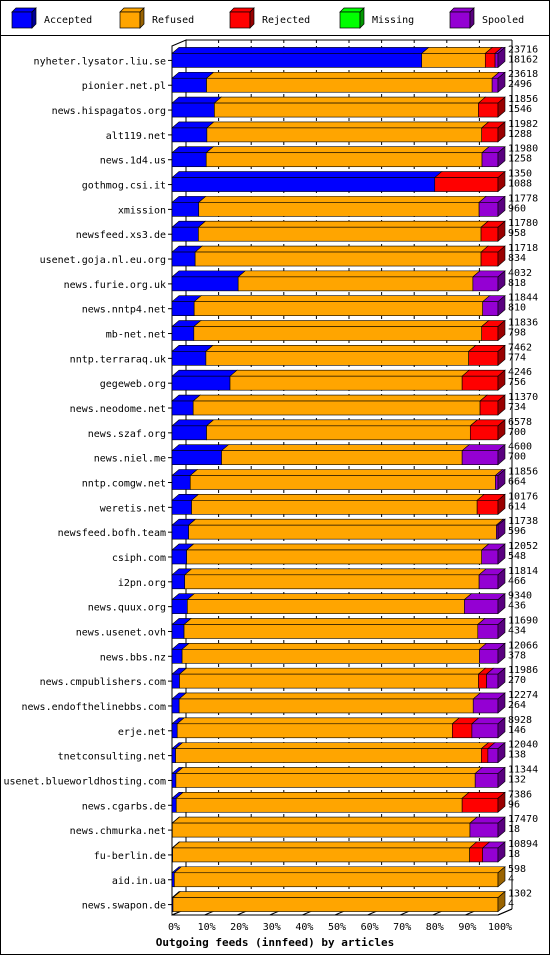 The image size is (550, 955). What do you see at coordinates (514, 854) in the screenshot?
I see `accepted-value-label: 18` at bounding box center [514, 854].